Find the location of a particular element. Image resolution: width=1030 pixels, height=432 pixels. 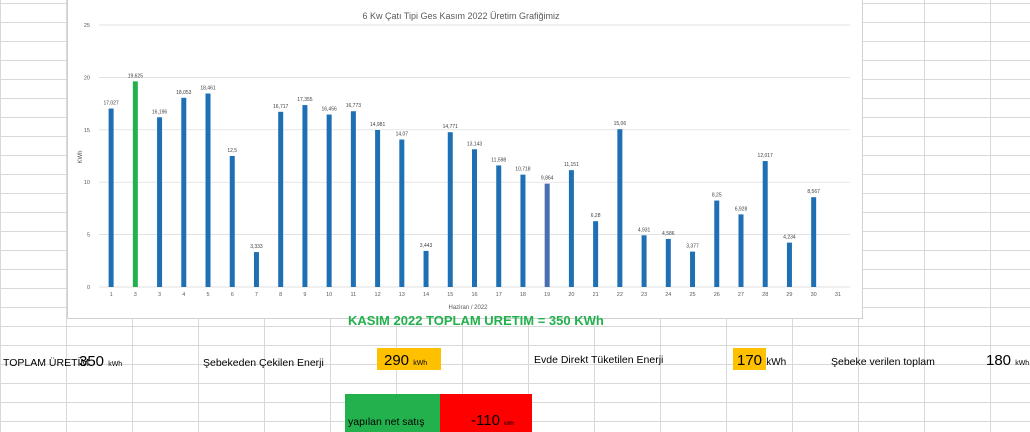

x-tick-label: 13 is located at coordinates (402, 295).